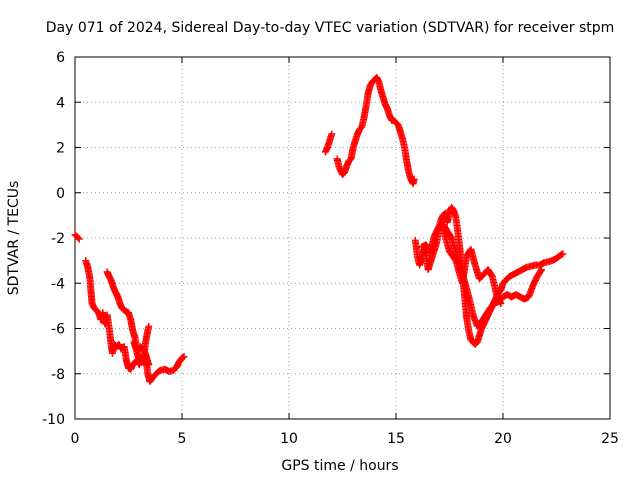 The width and height of the screenshot is (640, 480). What do you see at coordinates (60, 194) in the screenshot?
I see `y-tick-label: 0` at bounding box center [60, 194].